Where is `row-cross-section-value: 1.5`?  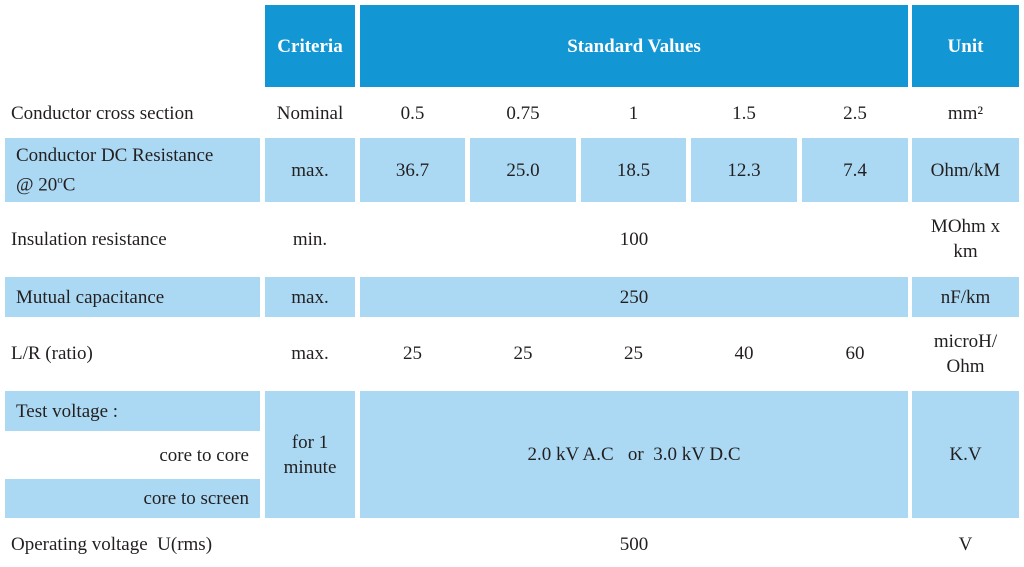 row-cross-section-value: 1.5 is located at coordinates (744, 113).